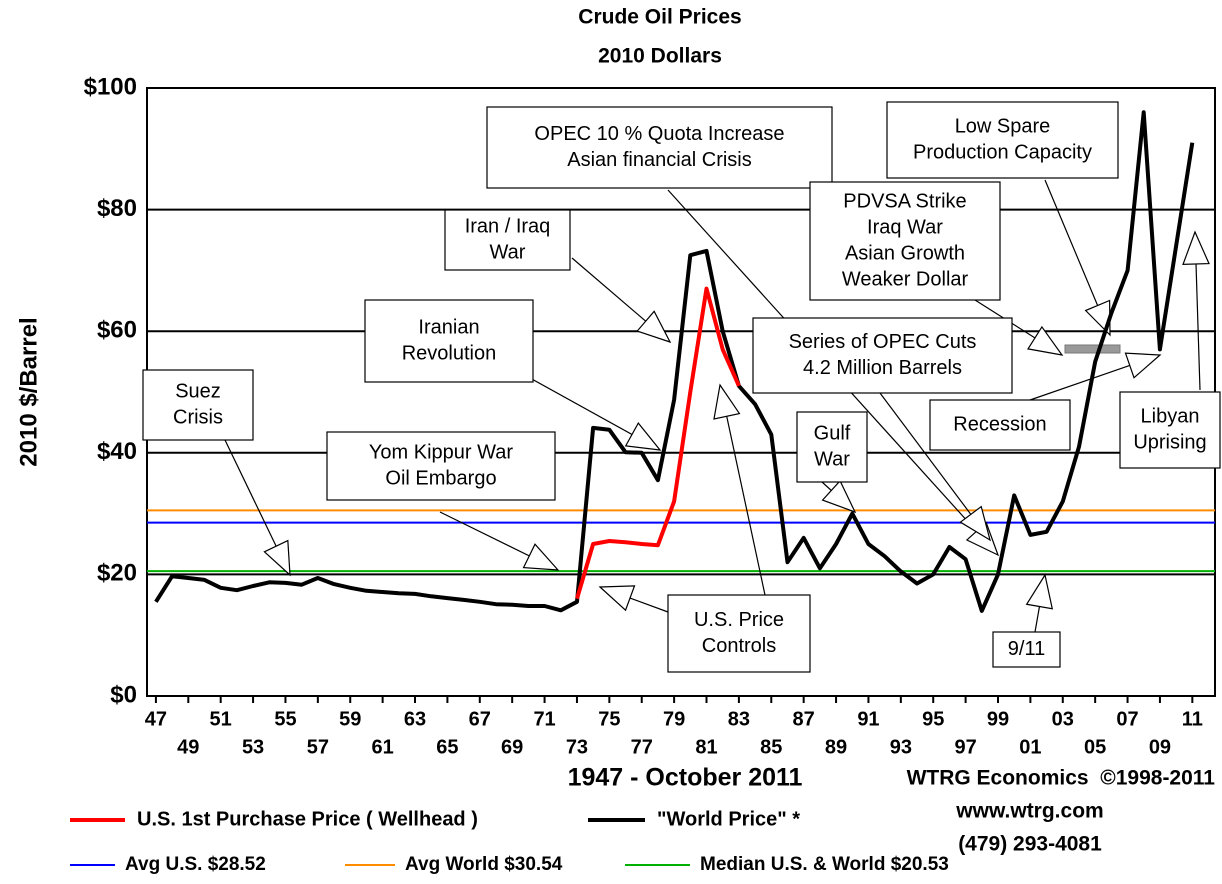 Image resolution: width=1222 pixels, height=884 pixels. I want to click on y-tick-label: $20, so click(117, 573).